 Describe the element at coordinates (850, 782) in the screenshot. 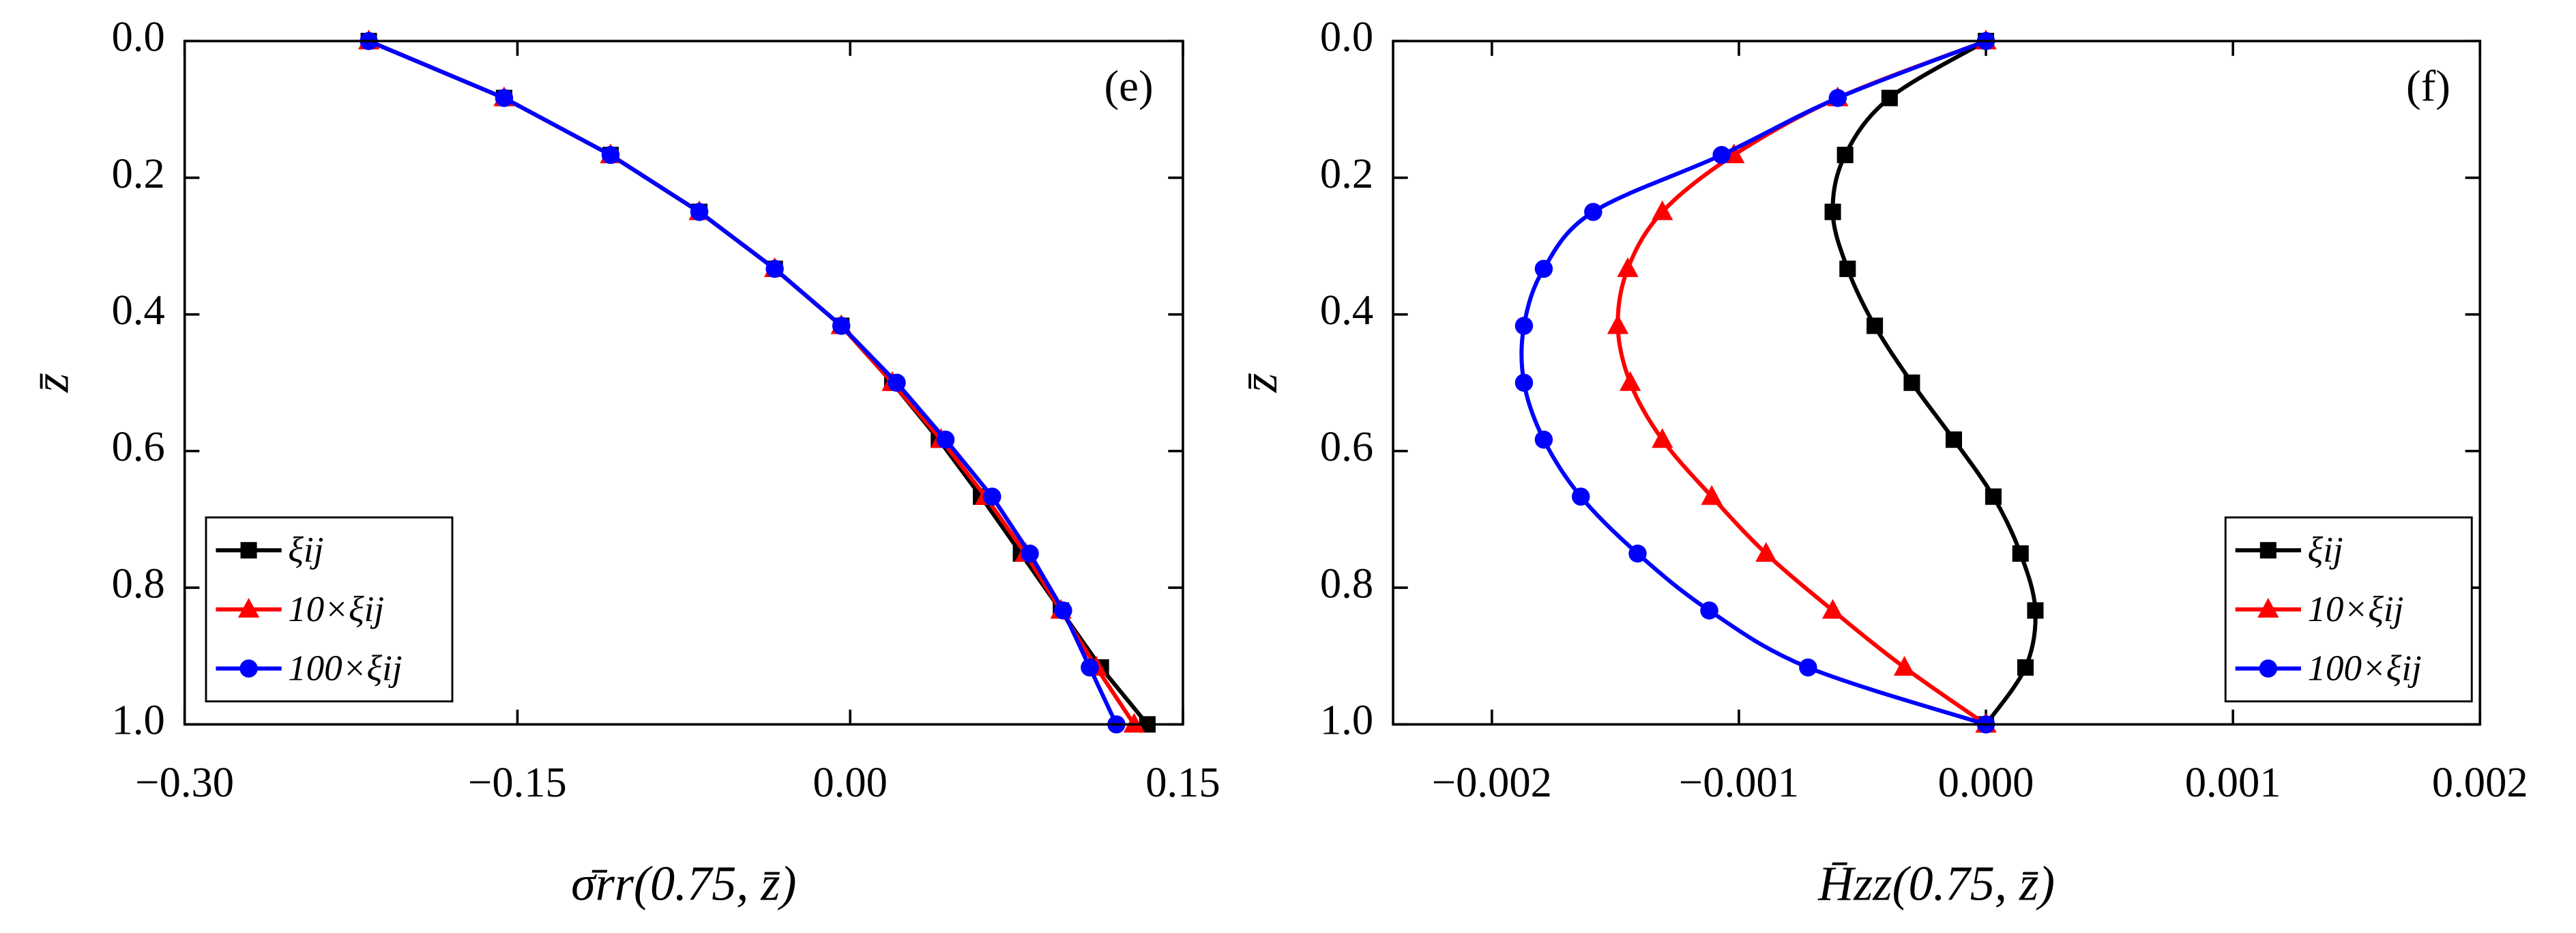

I see `x-tick-label: 0.00` at that location.